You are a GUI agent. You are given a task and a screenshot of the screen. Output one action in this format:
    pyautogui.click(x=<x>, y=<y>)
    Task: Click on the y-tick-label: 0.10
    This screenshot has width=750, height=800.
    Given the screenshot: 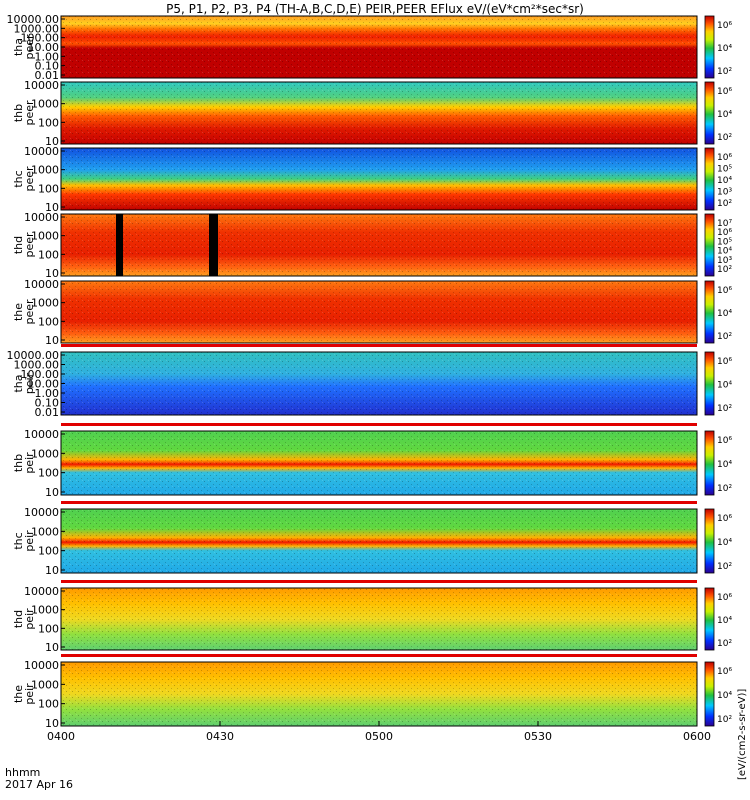 What is the action you would take?
    pyautogui.click(x=47, y=403)
    